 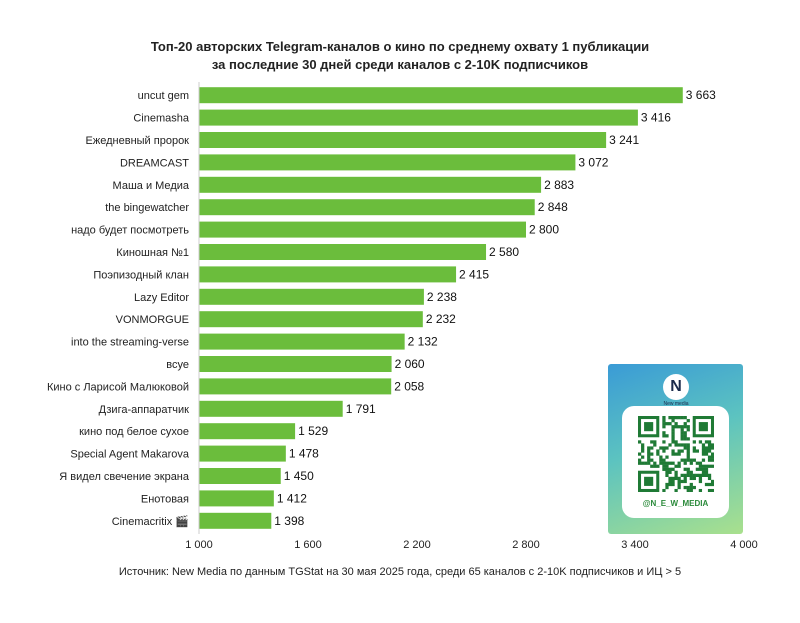 I want to click on data-label: 2 232, so click(x=441, y=319).